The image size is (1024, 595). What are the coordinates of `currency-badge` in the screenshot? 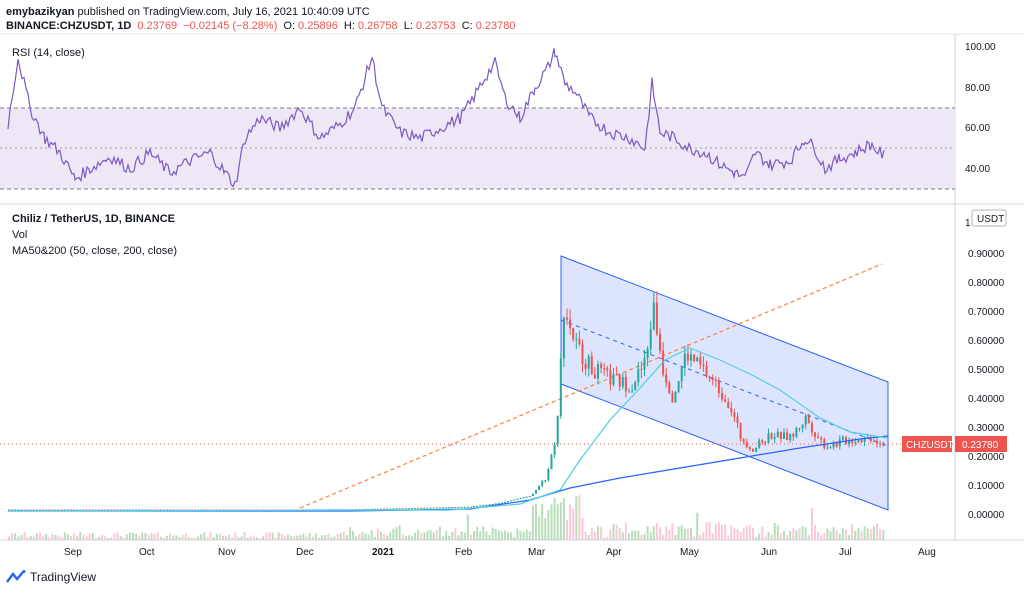 It's located at (989, 218).